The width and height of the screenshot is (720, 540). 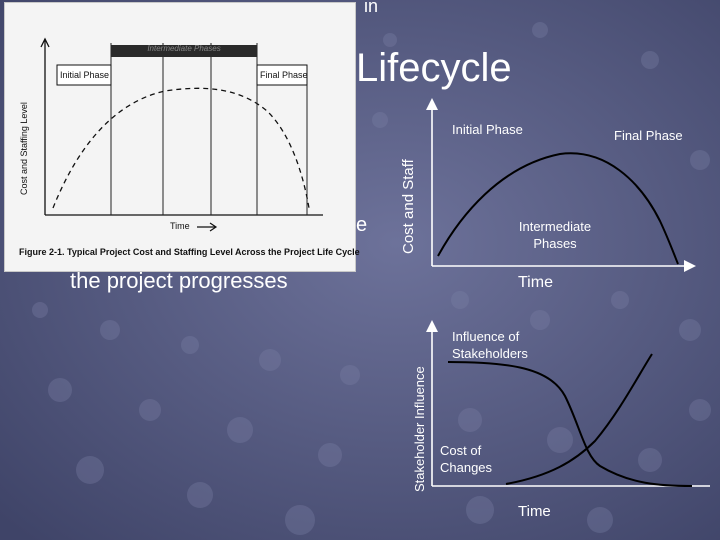 I want to click on influence-x-label: Time, so click(x=534, y=511).